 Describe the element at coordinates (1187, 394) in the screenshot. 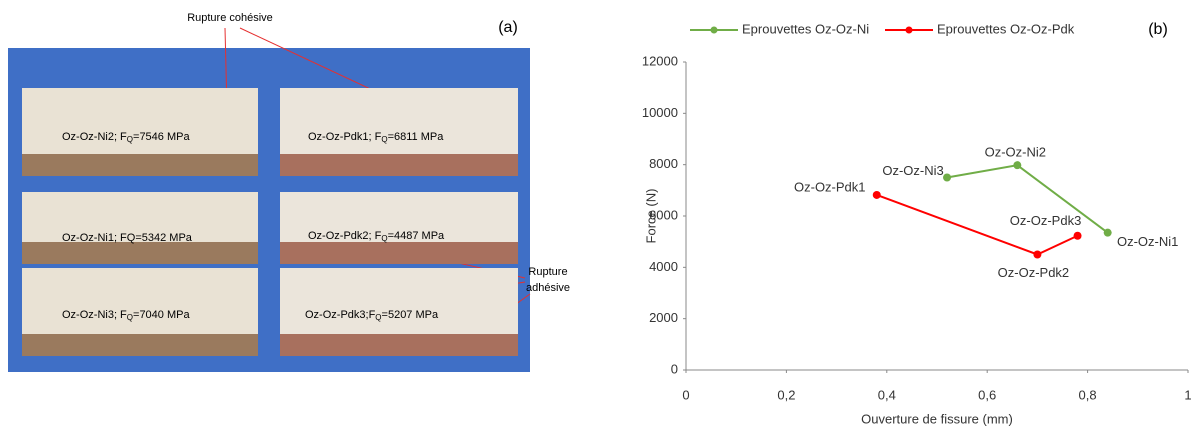

I see `x-tick-label: 1` at that location.